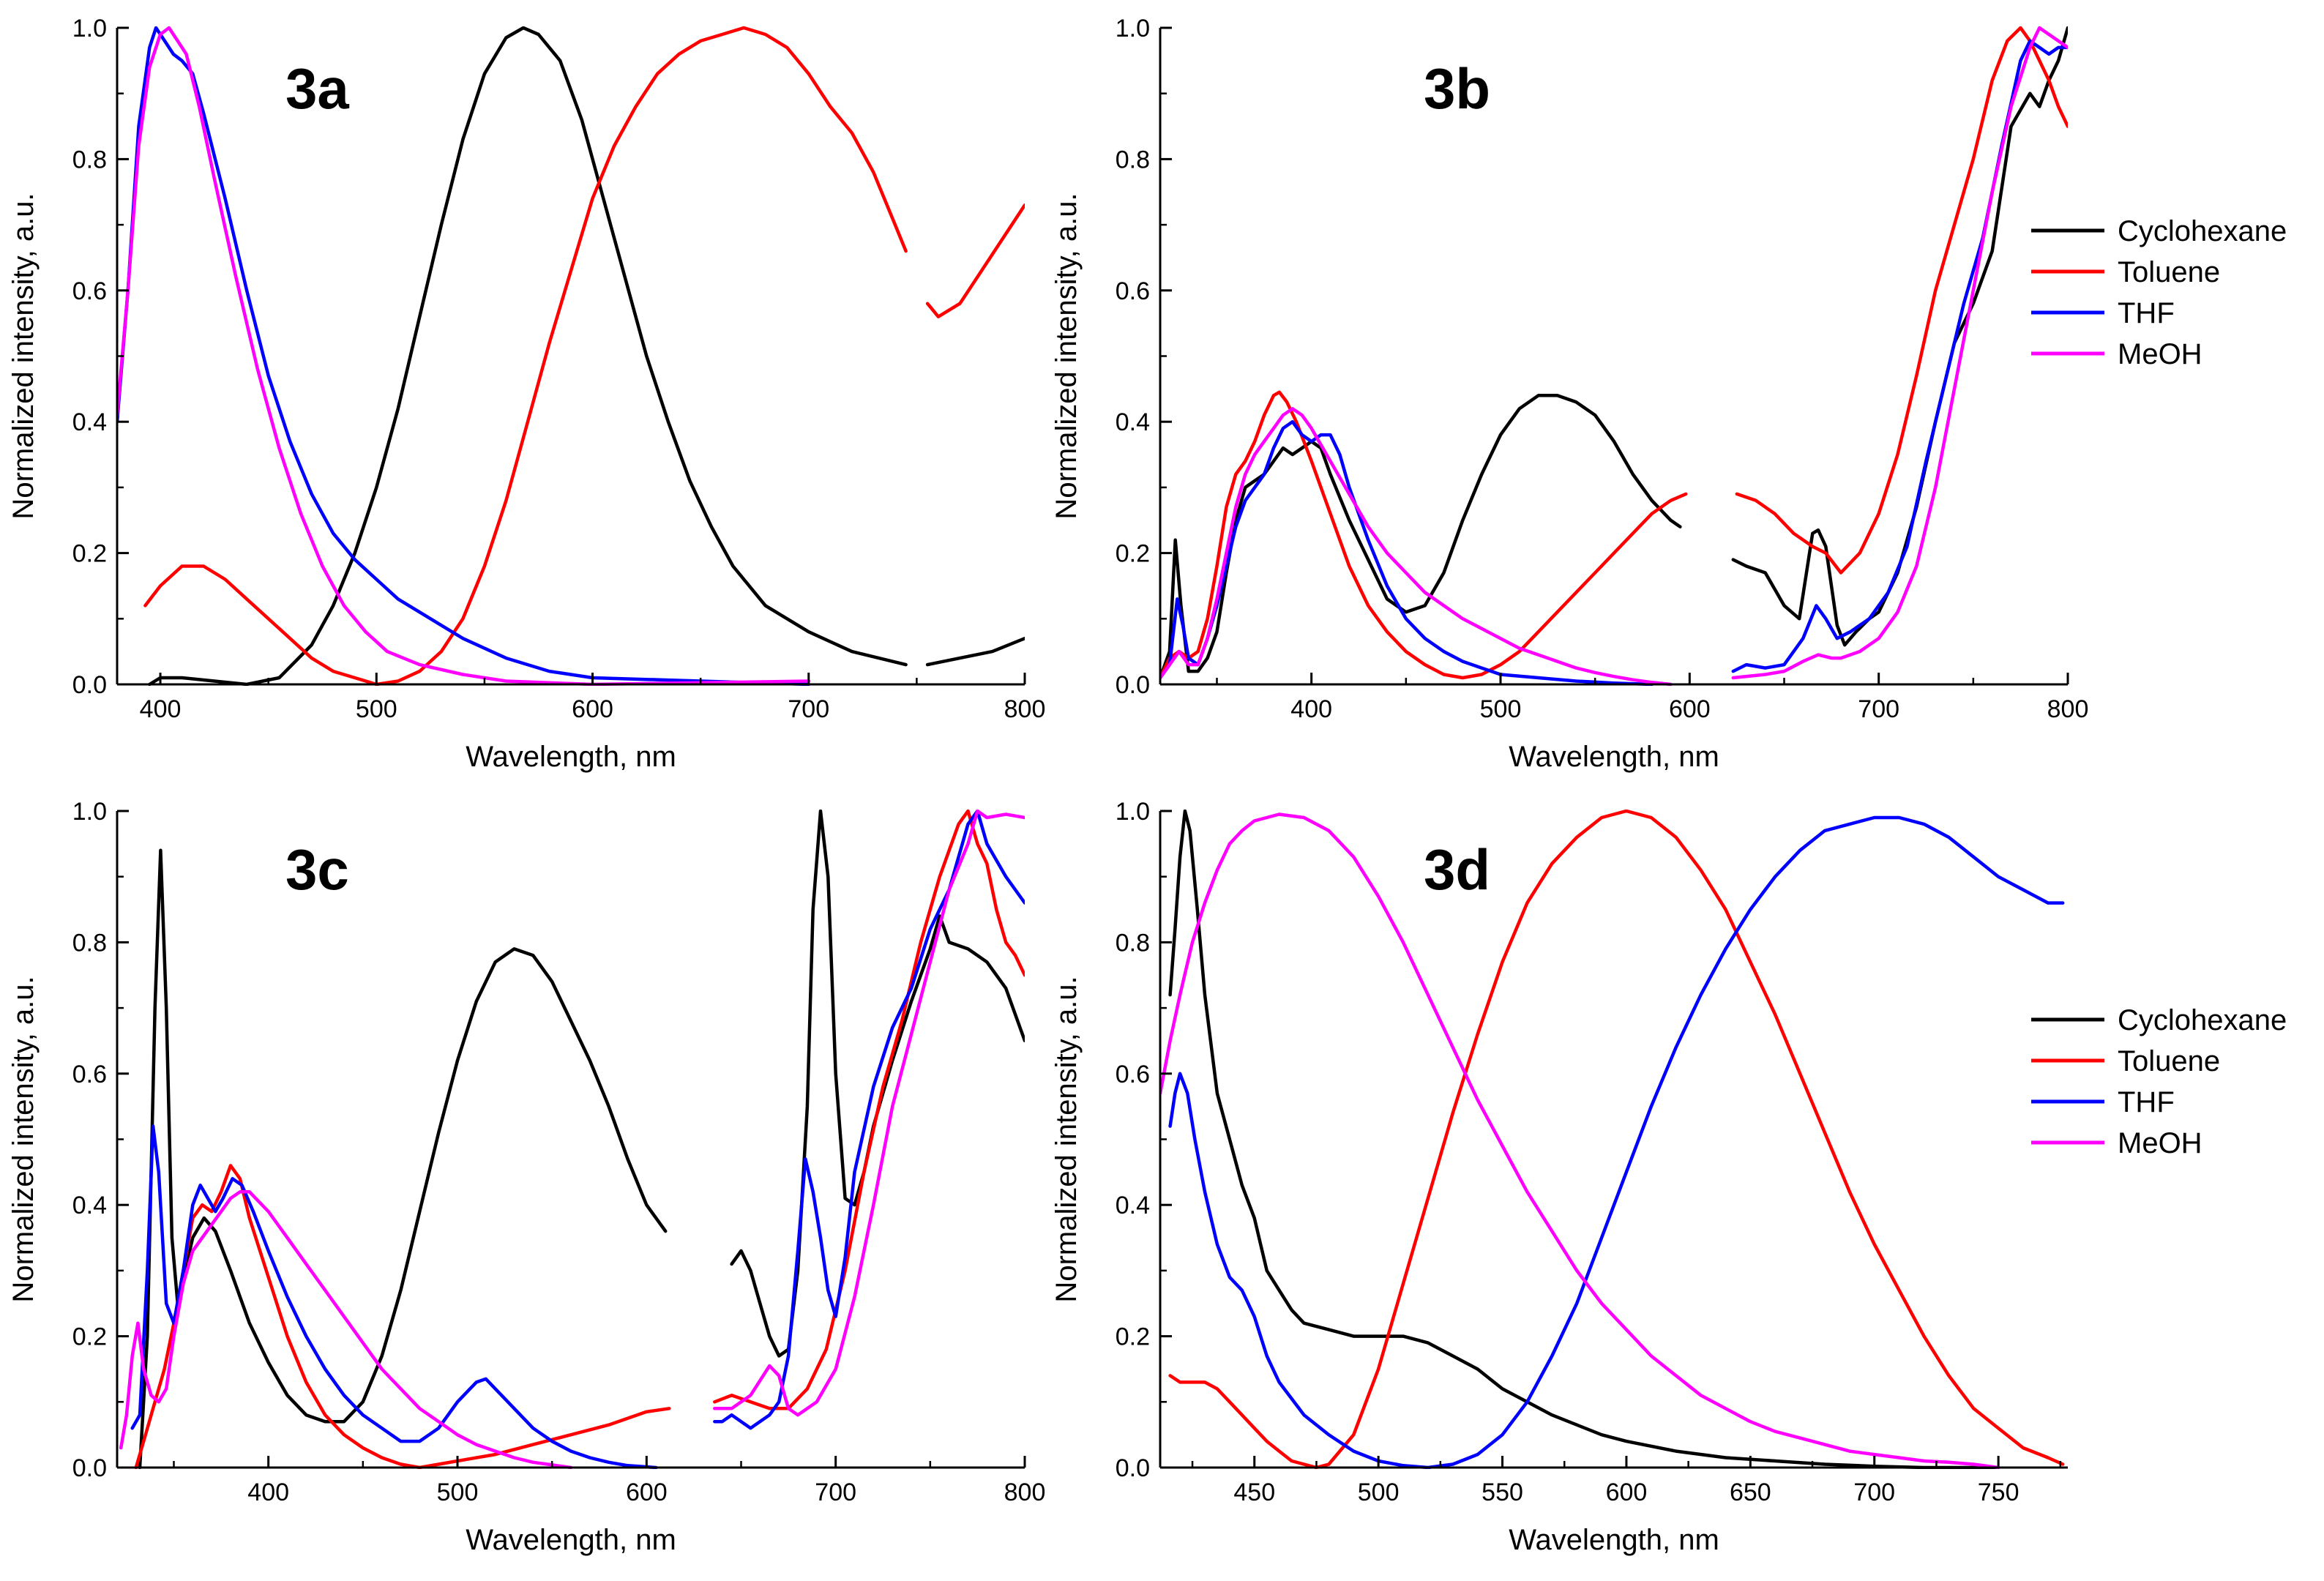 The width and height of the screenshot is (2324, 1581). I want to click on x-tick-label: 650, so click(1750, 1492).